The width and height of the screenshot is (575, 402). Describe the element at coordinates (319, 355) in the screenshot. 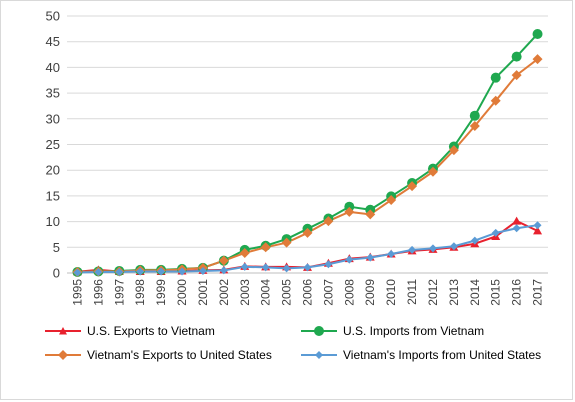

I see `legend-swatch-blue-diamond` at that location.